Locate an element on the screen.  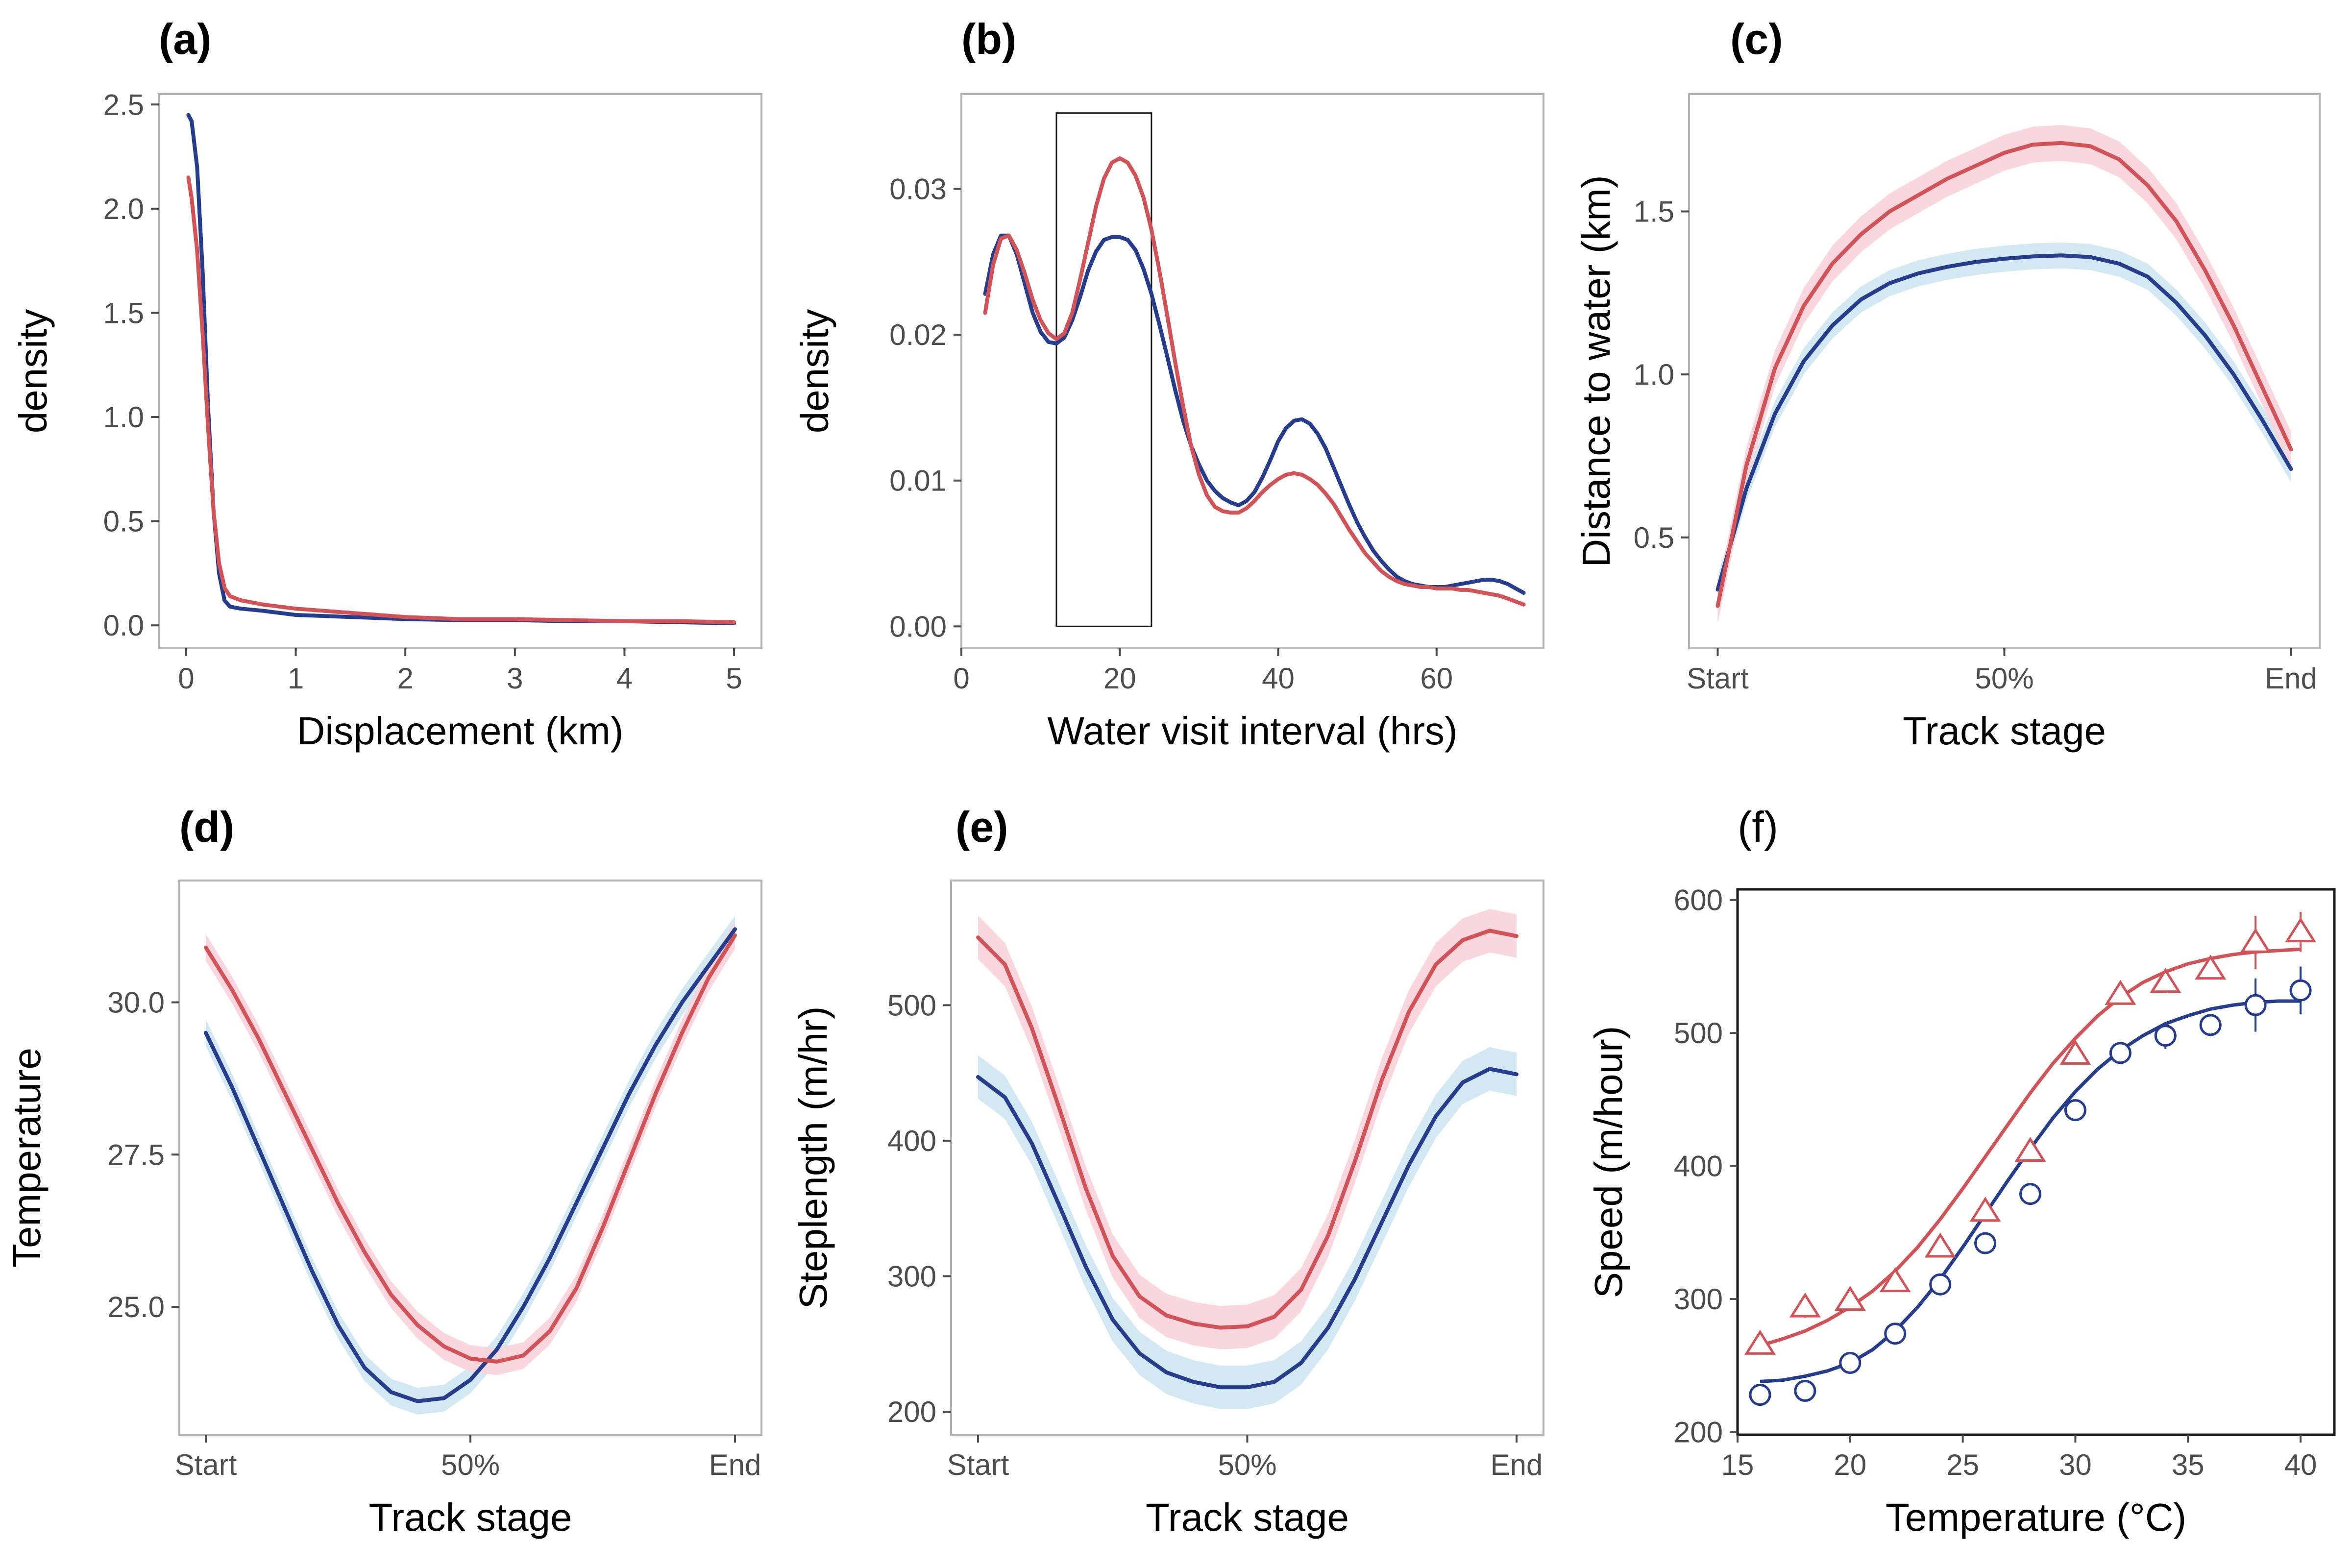
y-tick-label: 0.00 is located at coordinates (918, 626).